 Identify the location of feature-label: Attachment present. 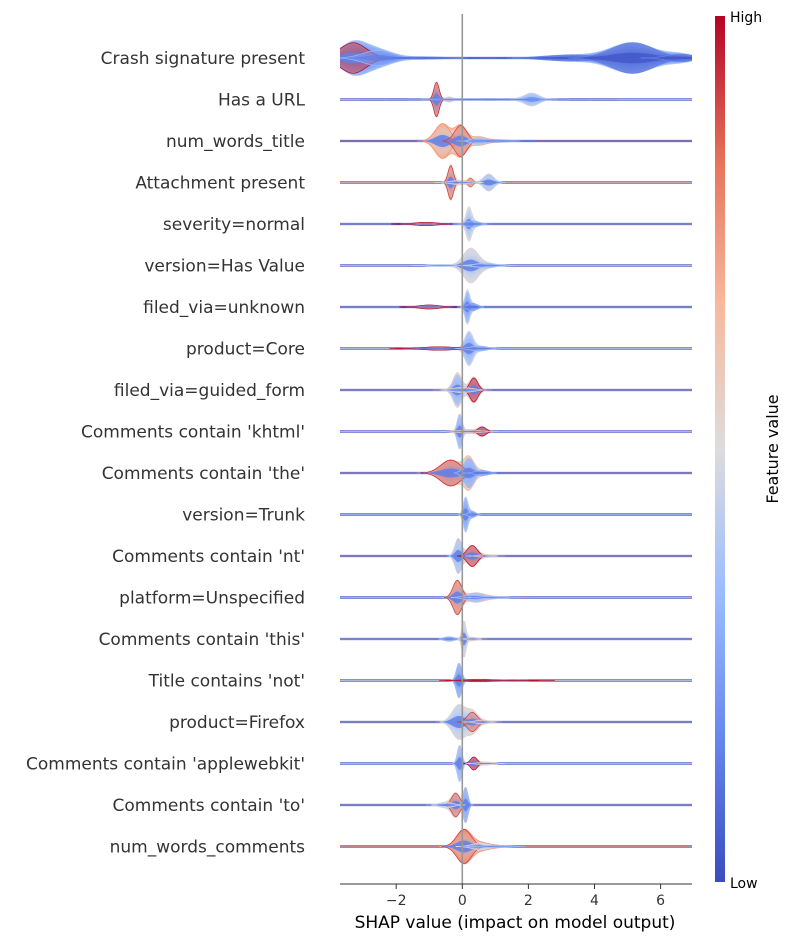
(220, 184).